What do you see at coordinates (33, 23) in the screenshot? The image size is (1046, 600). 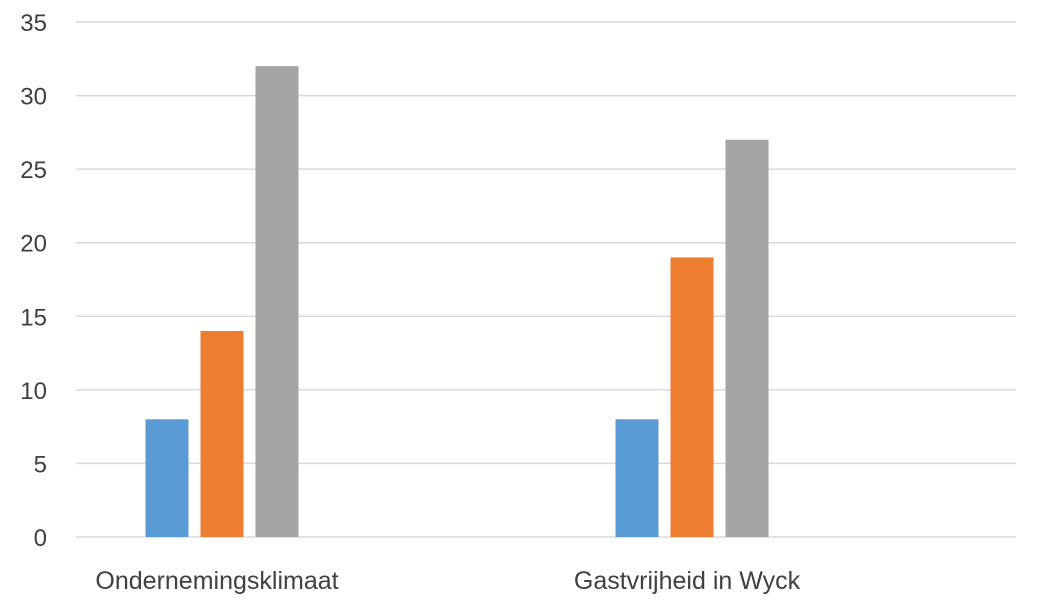 I see `y-tick-label: 35` at bounding box center [33, 23].